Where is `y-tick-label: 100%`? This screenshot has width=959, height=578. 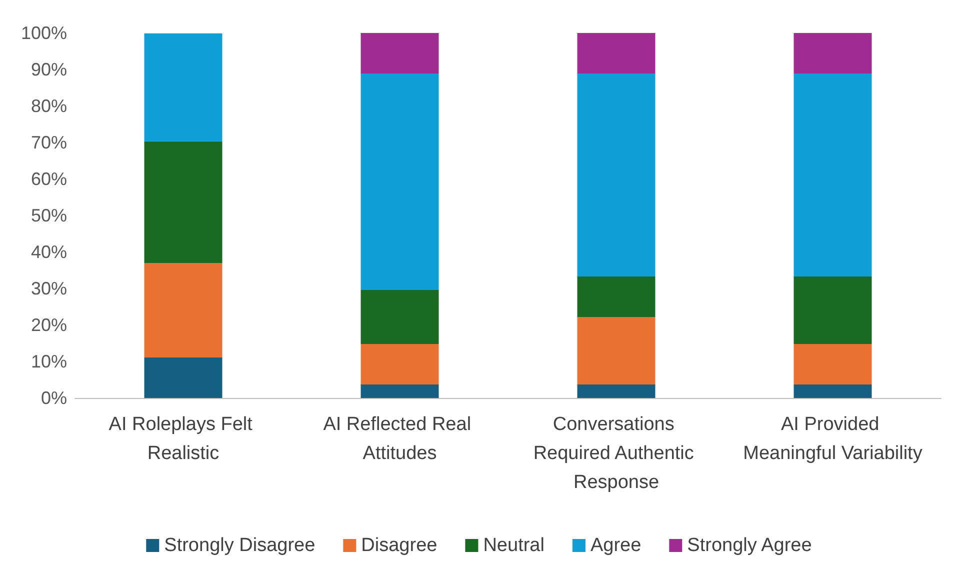
y-tick-label: 100% is located at coordinates (43, 33).